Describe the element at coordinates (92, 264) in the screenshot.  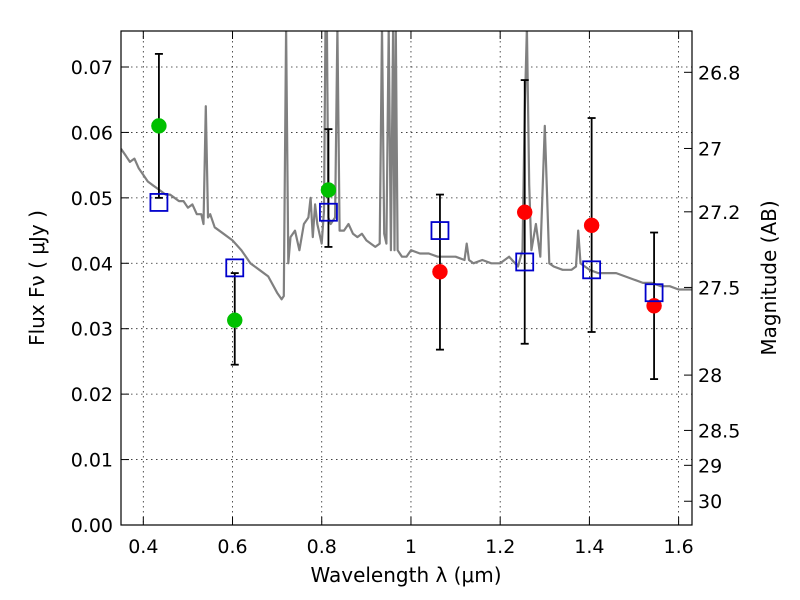
I see `y-tick-label-4: 0.04` at that location.